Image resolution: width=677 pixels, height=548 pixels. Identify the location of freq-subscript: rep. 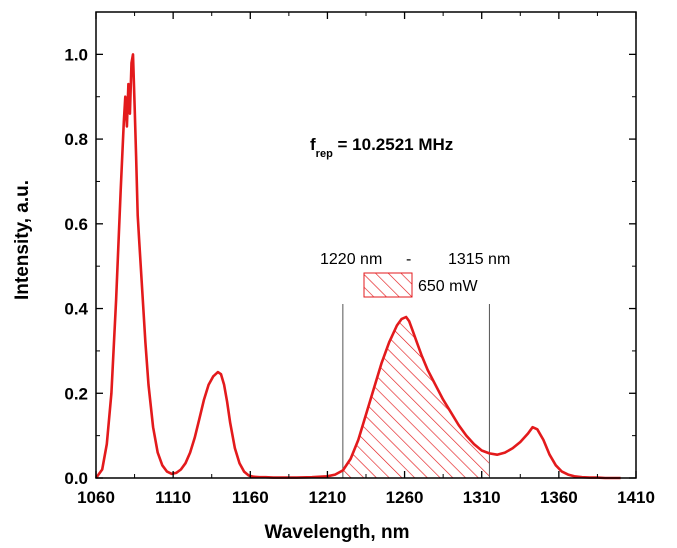
(324, 154).